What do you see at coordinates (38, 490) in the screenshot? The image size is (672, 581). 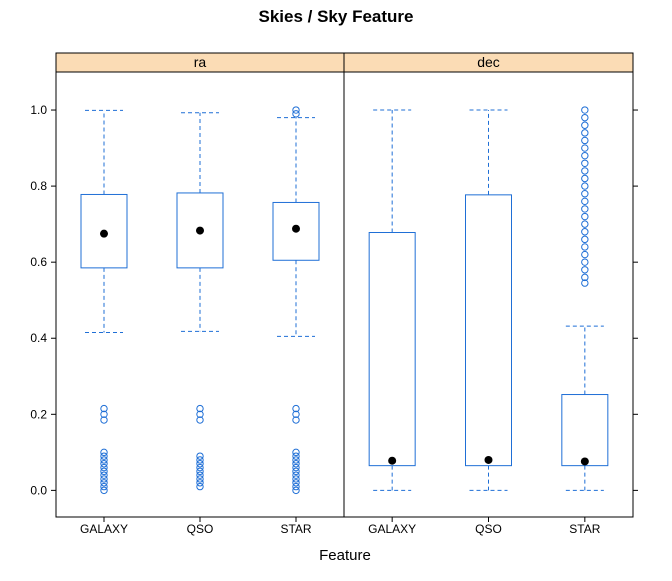 I see `y-tick-label: 0.0` at bounding box center [38, 490].